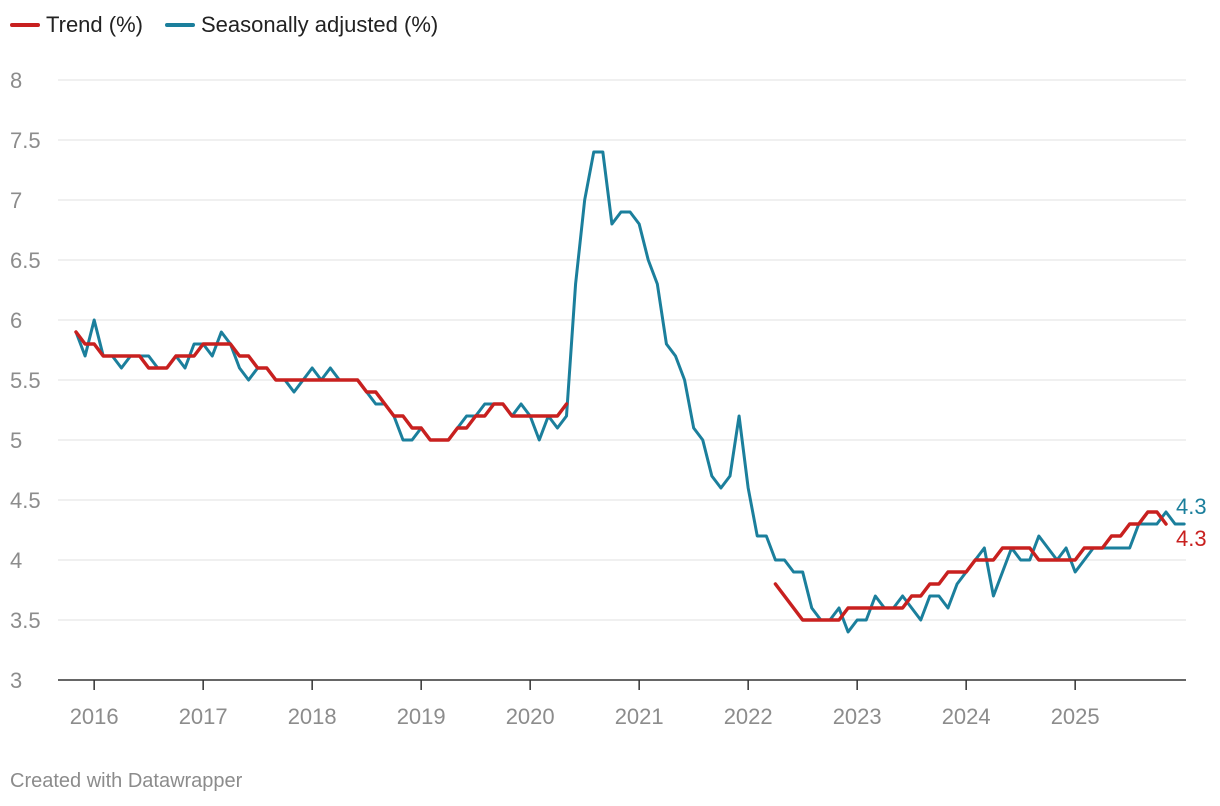 Image resolution: width=1220 pixels, height=806 pixels. Describe the element at coordinates (748, 716) in the screenshot. I see `x-tick-label: 2022` at that location.